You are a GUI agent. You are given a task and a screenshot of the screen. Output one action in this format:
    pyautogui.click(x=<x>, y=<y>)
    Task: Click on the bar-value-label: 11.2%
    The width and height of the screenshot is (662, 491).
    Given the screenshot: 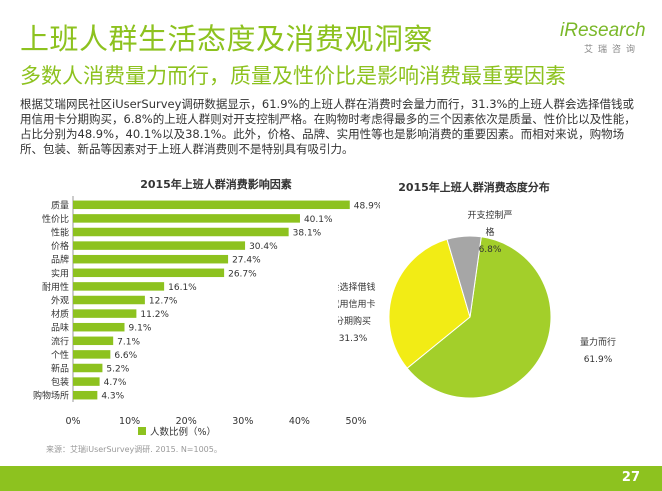 What is the action you would take?
    pyautogui.click(x=154, y=315)
    